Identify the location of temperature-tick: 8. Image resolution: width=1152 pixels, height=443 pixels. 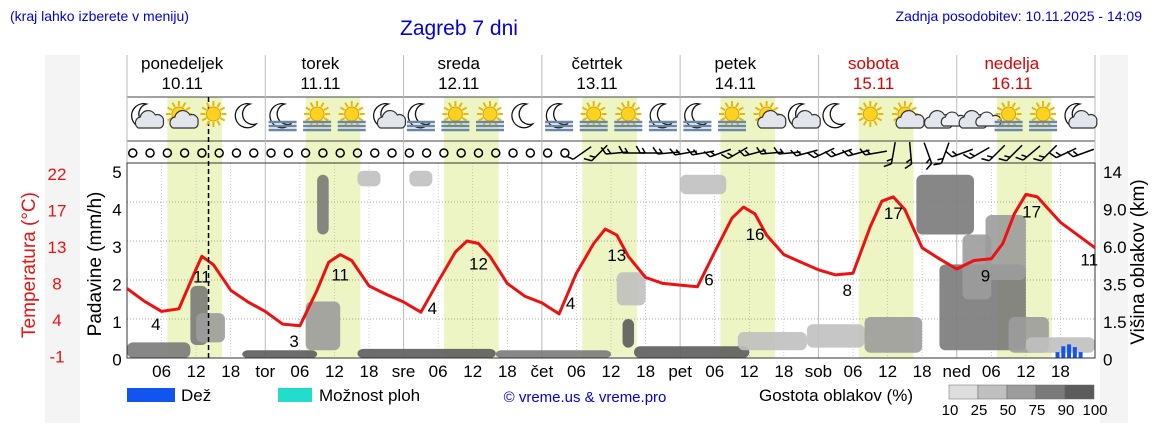
(56, 284).